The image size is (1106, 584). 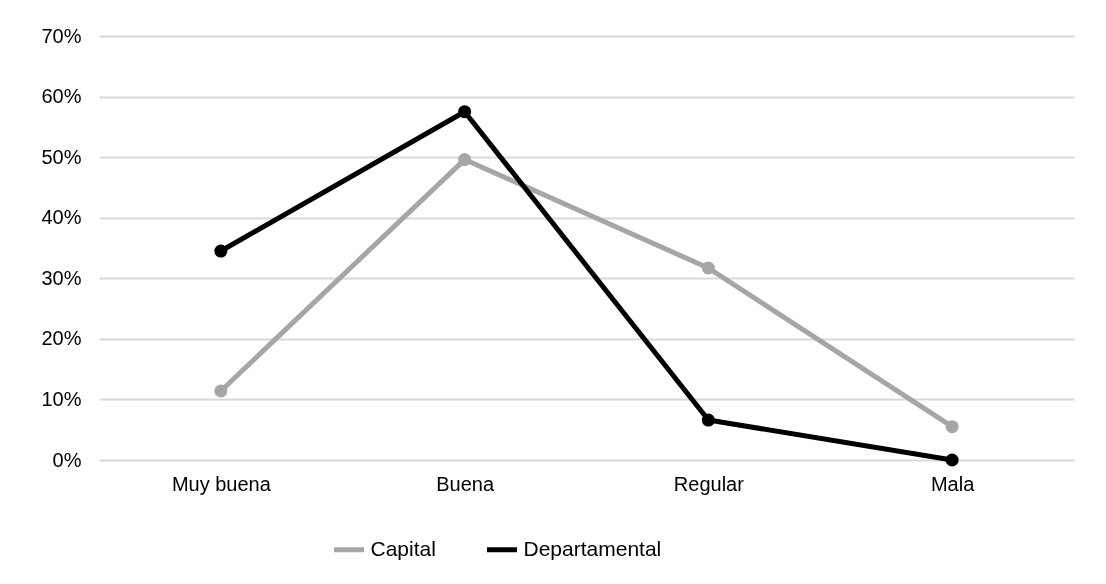 What do you see at coordinates (61, 156) in the screenshot?
I see `y-tick-label: 50%` at bounding box center [61, 156].